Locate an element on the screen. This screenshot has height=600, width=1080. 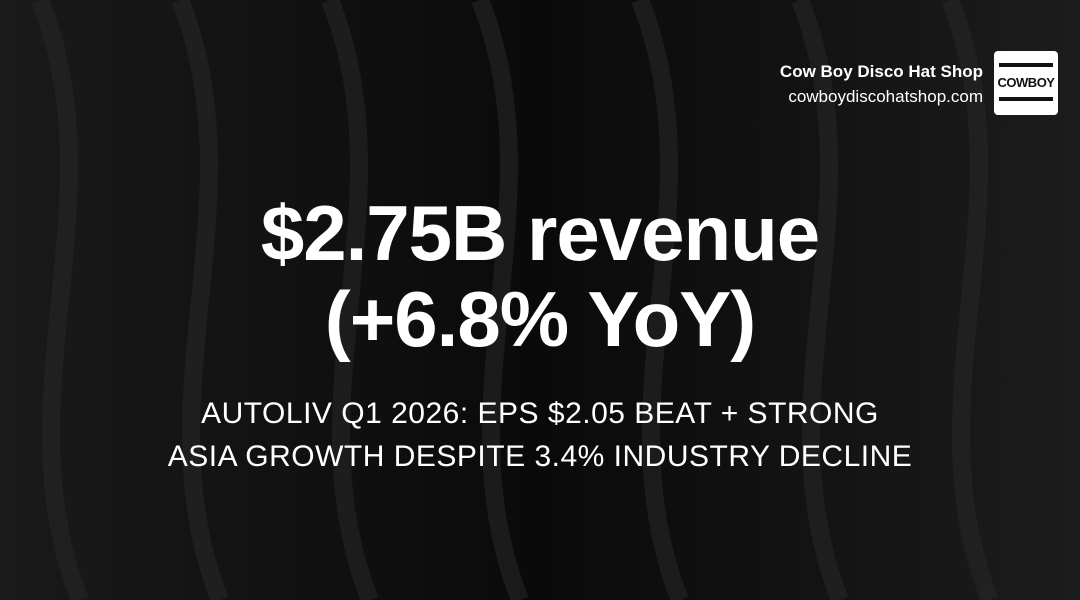
logo: COWBOY is located at coordinates (1026, 83).